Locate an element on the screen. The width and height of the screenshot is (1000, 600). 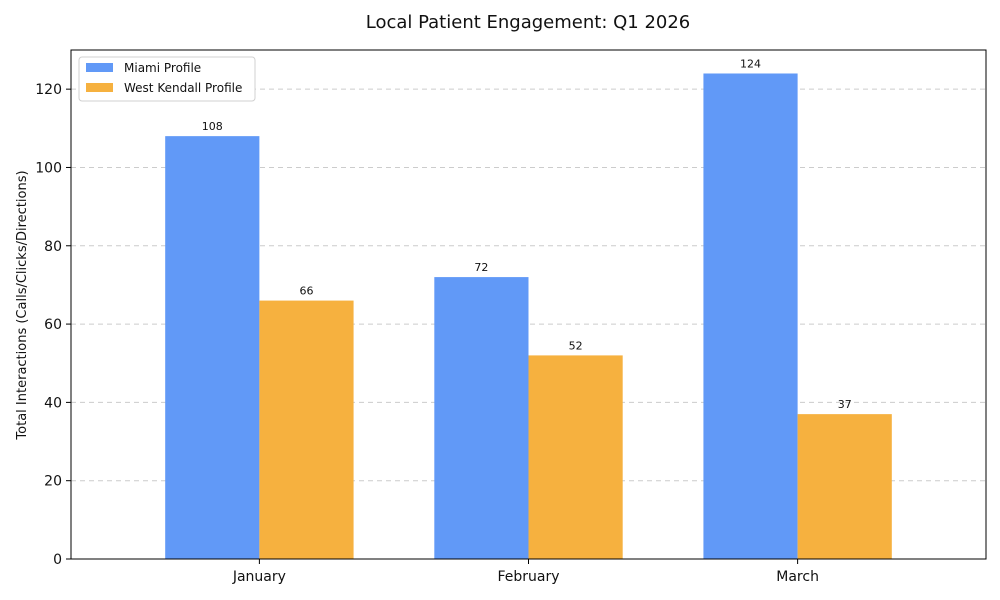
legend-label: Miami Profile is located at coordinates (162, 68).